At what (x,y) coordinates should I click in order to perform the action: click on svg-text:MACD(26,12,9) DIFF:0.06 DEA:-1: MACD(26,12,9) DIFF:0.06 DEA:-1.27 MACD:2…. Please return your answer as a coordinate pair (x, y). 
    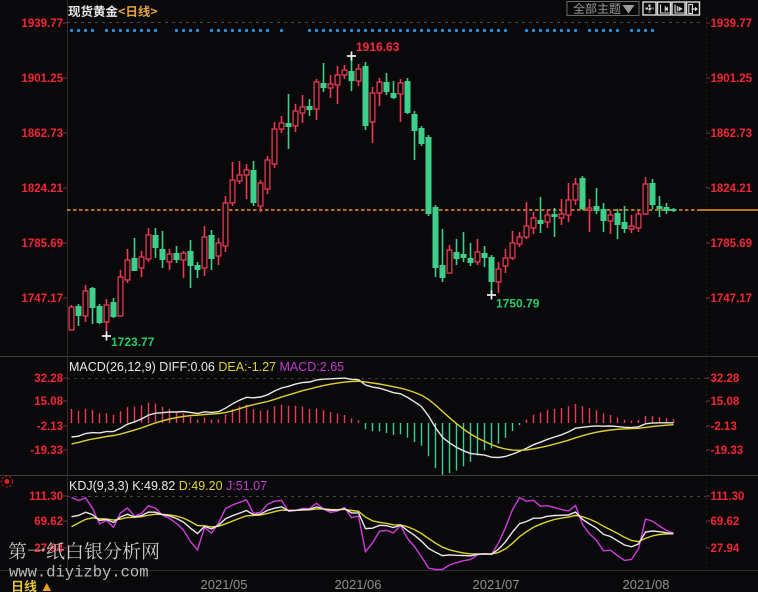
    Looking at the image, I should click on (206, 367).